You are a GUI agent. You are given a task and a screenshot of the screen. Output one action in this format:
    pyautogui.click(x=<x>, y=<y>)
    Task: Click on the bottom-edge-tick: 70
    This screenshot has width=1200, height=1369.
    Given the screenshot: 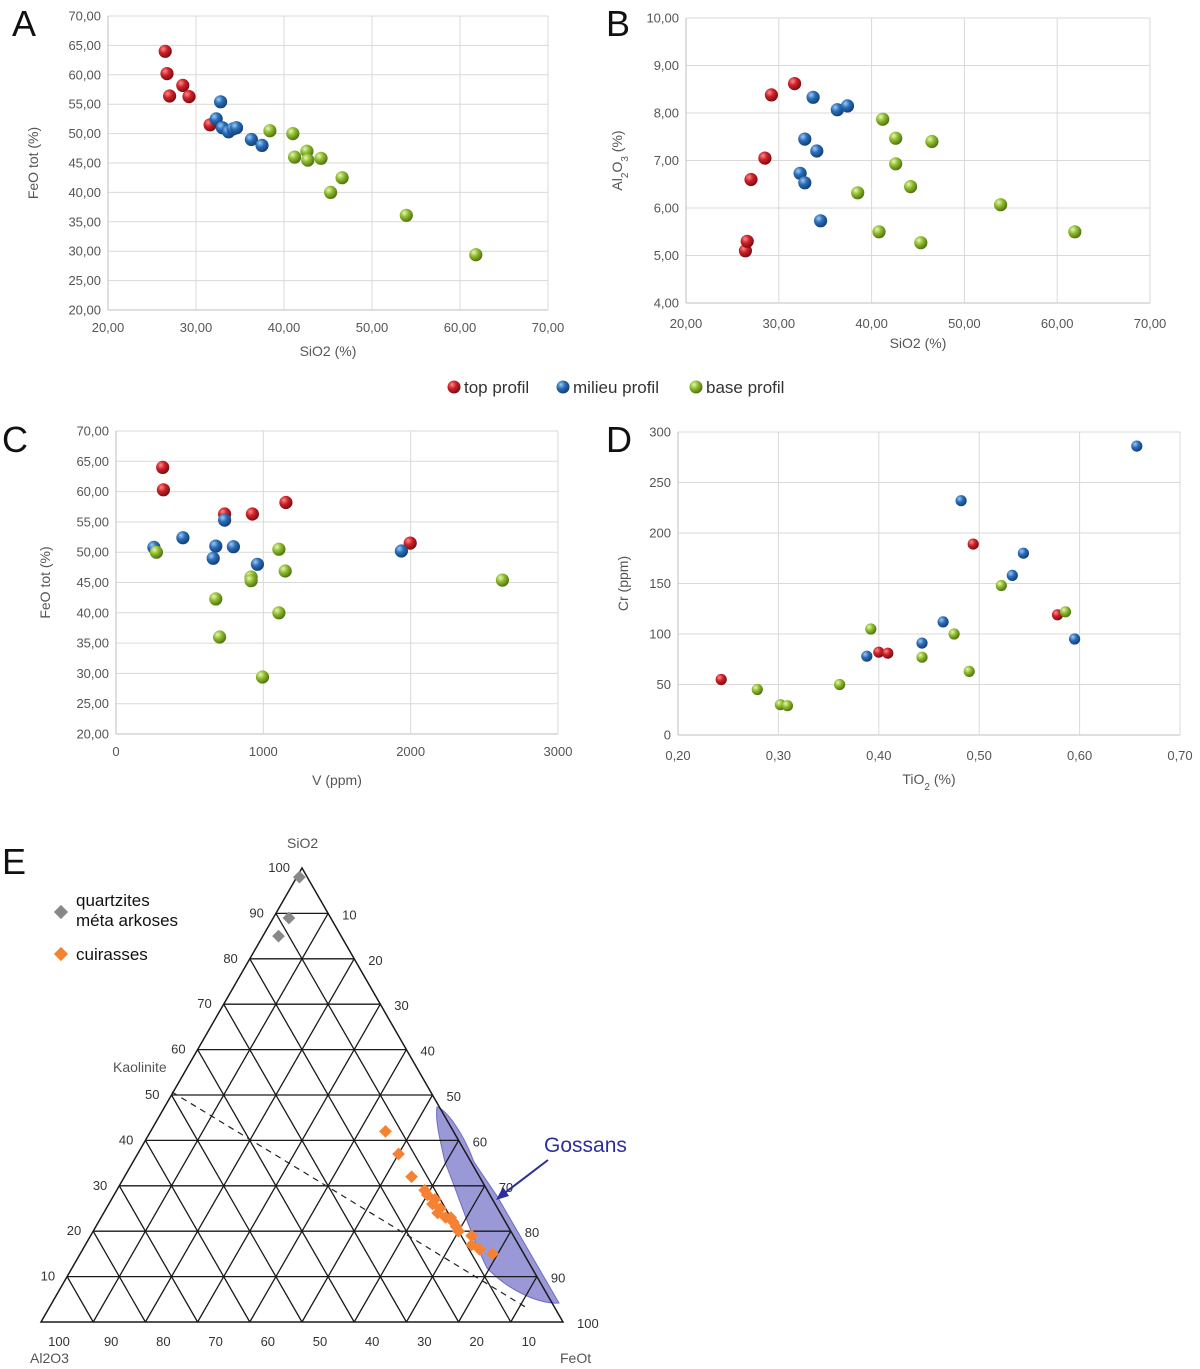 What is the action you would take?
    pyautogui.click(x=215, y=1341)
    